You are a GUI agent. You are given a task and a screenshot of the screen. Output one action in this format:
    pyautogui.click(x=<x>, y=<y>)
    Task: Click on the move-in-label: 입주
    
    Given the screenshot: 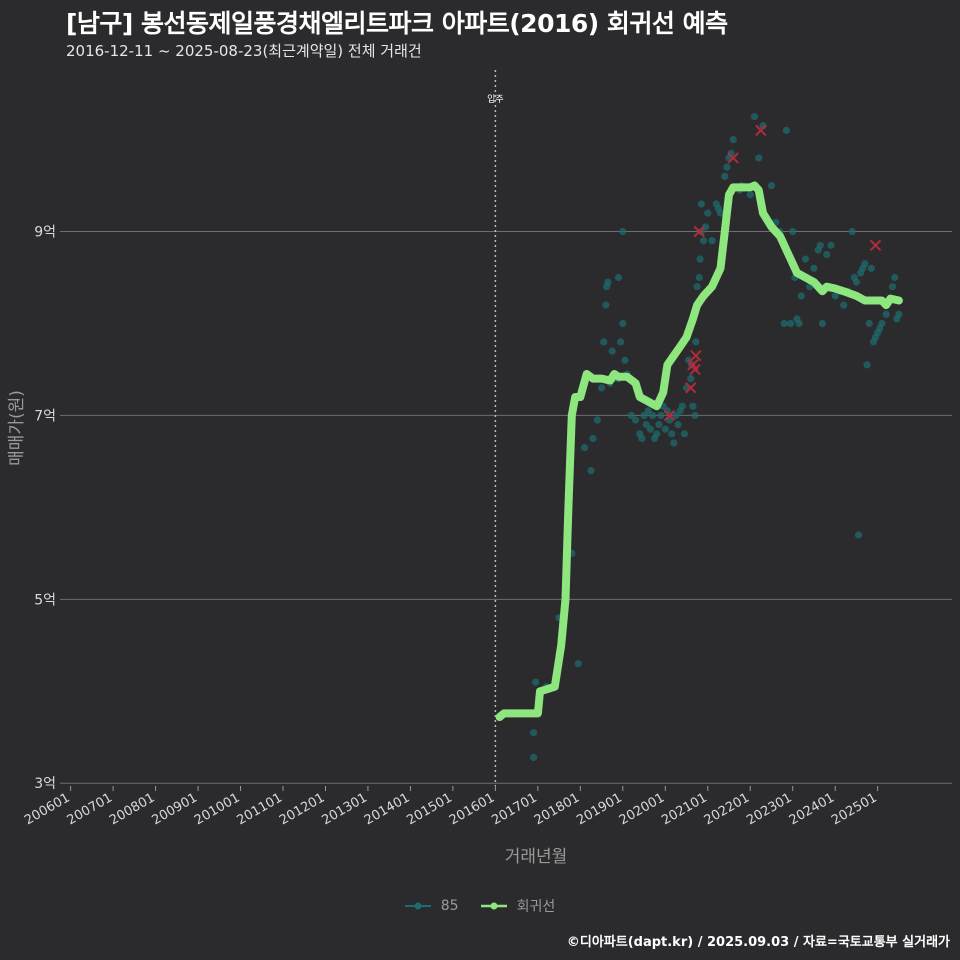 What is the action you would take?
    pyautogui.click(x=495, y=99)
    